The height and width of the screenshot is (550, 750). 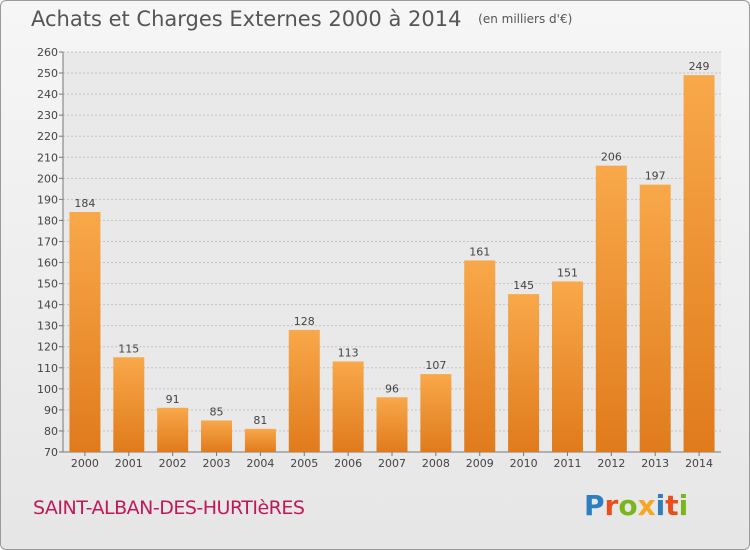 I want to click on bar-2013, so click(x=655, y=318).